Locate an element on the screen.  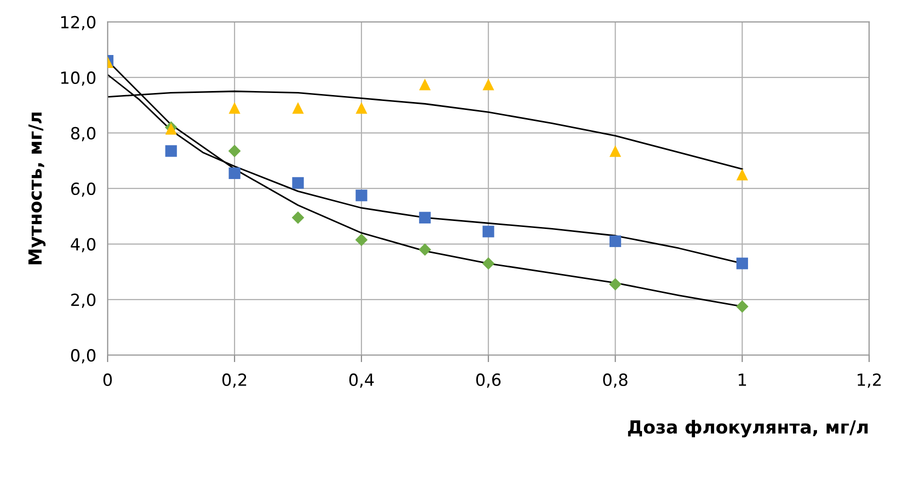
x-tick-label: 0 is located at coordinates (107, 379).